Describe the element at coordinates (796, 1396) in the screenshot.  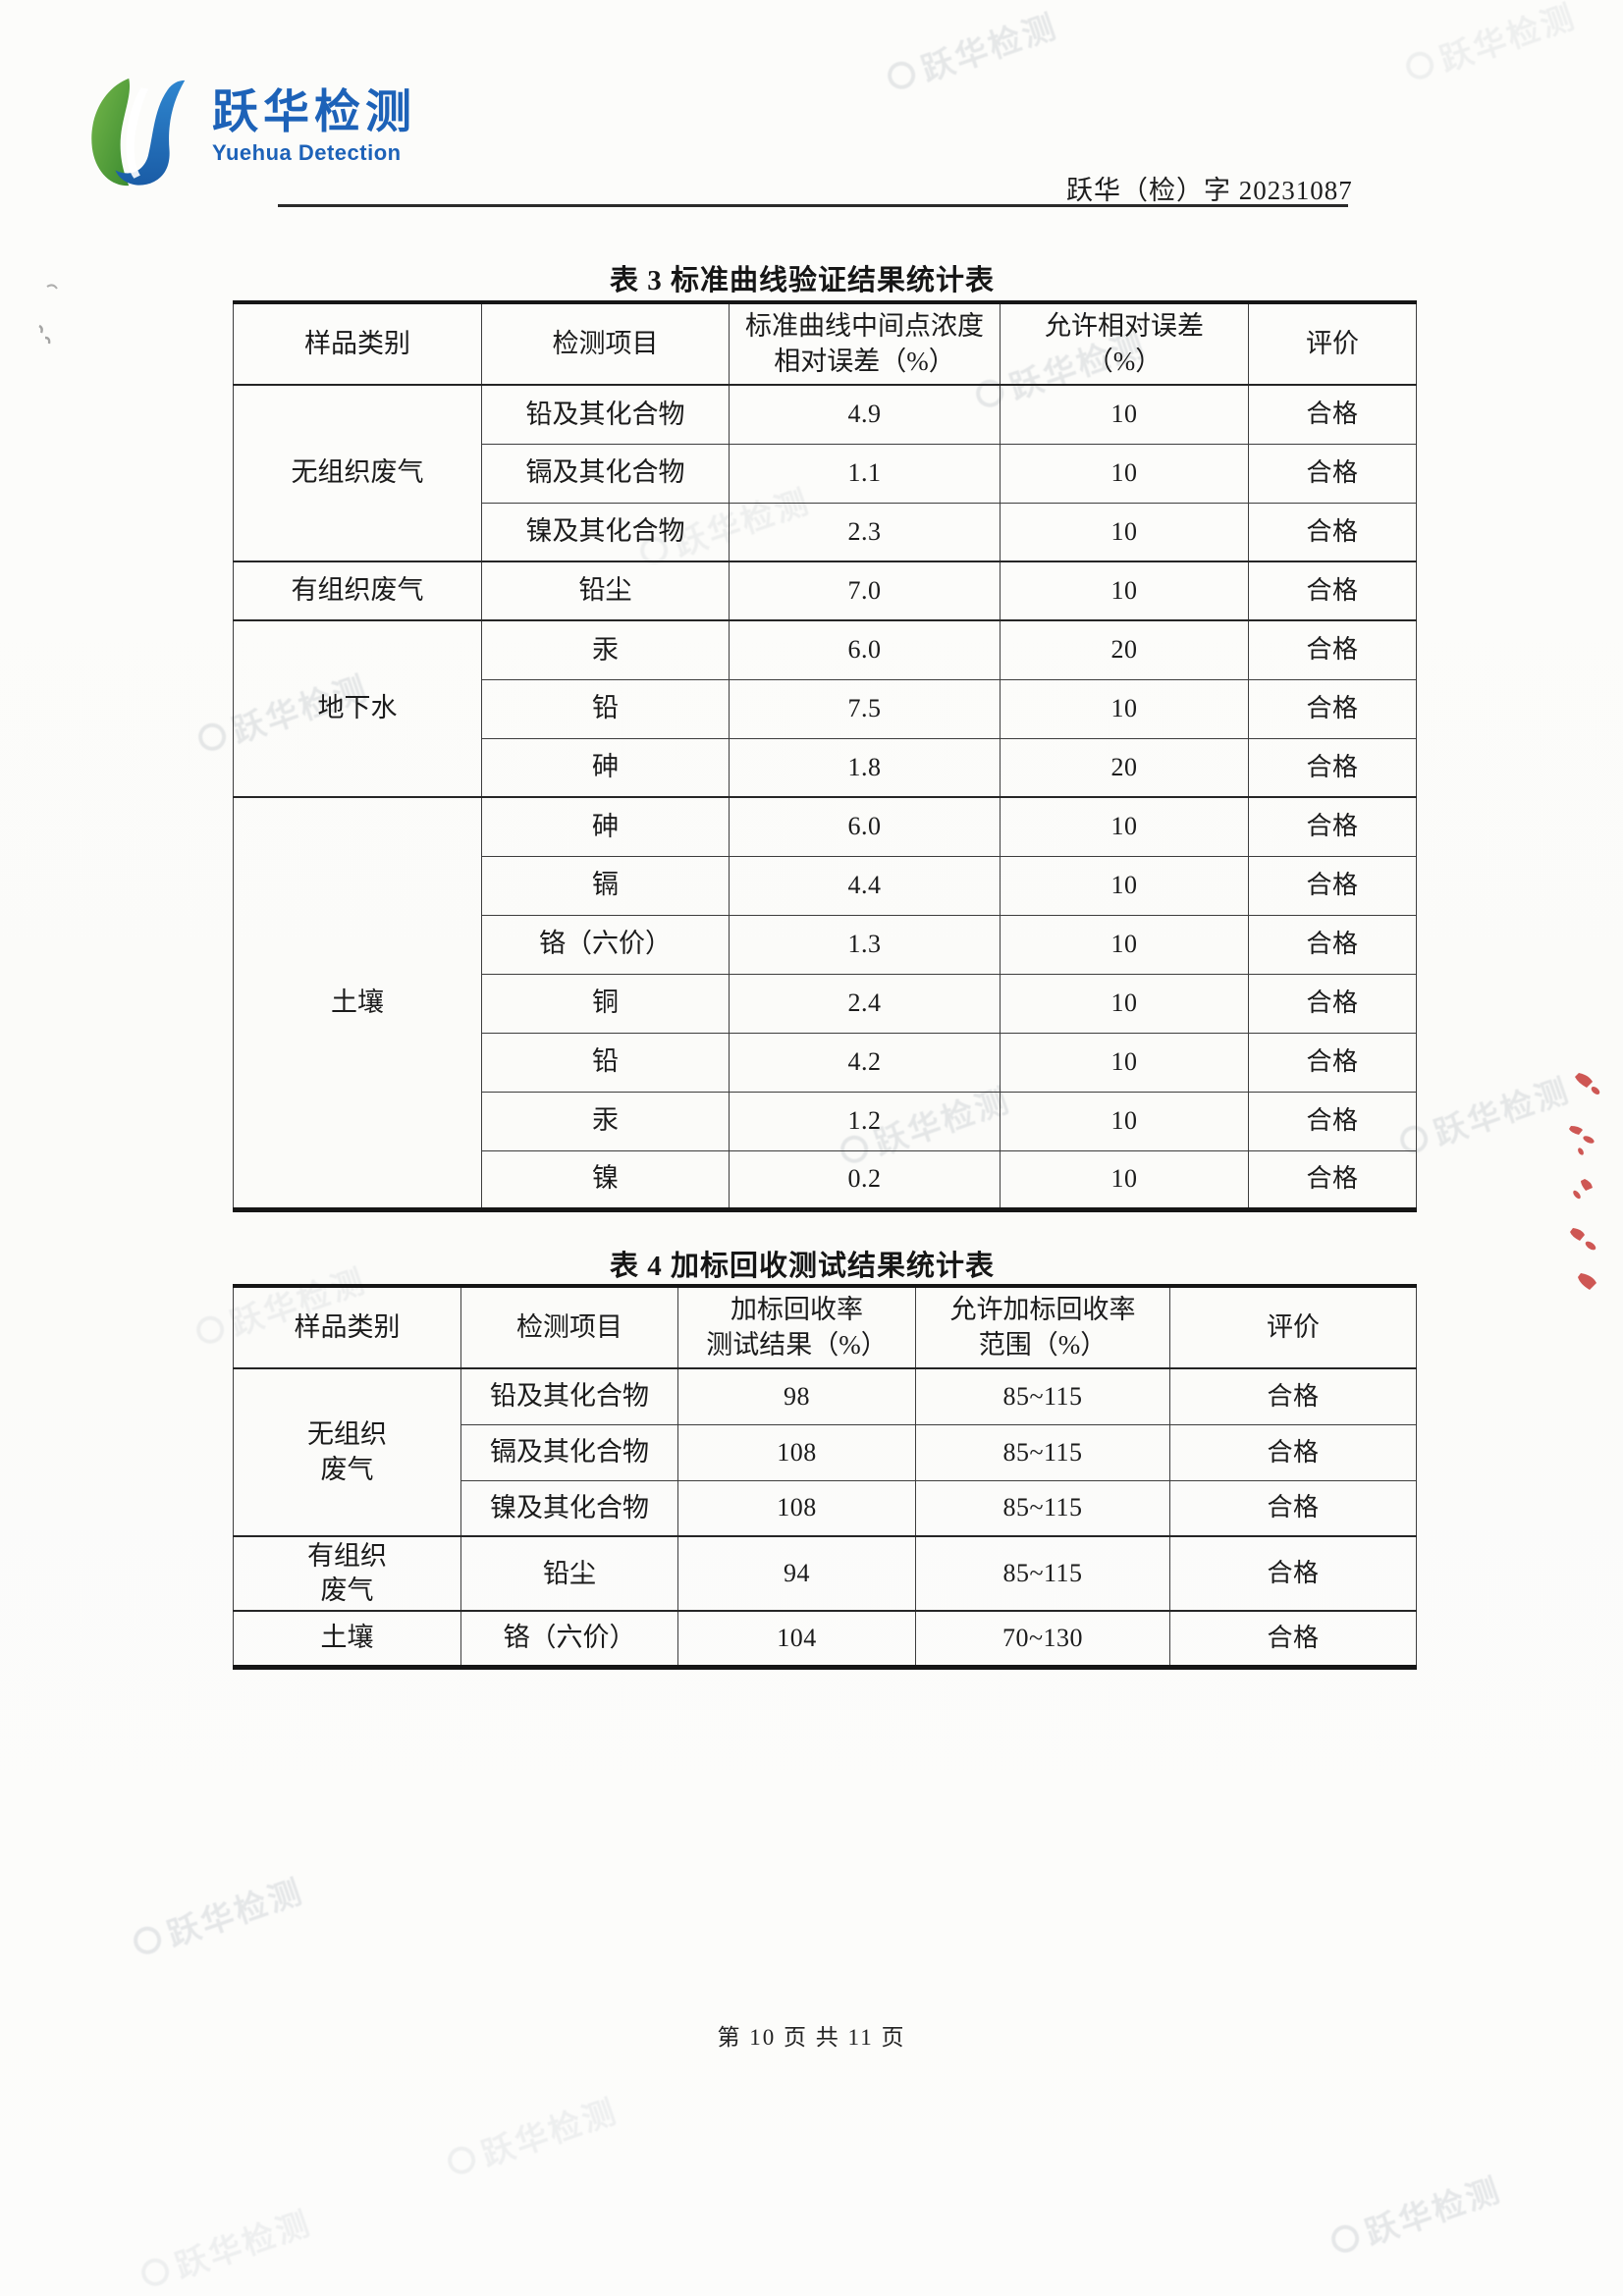
I see `value-cell: 98` at that location.